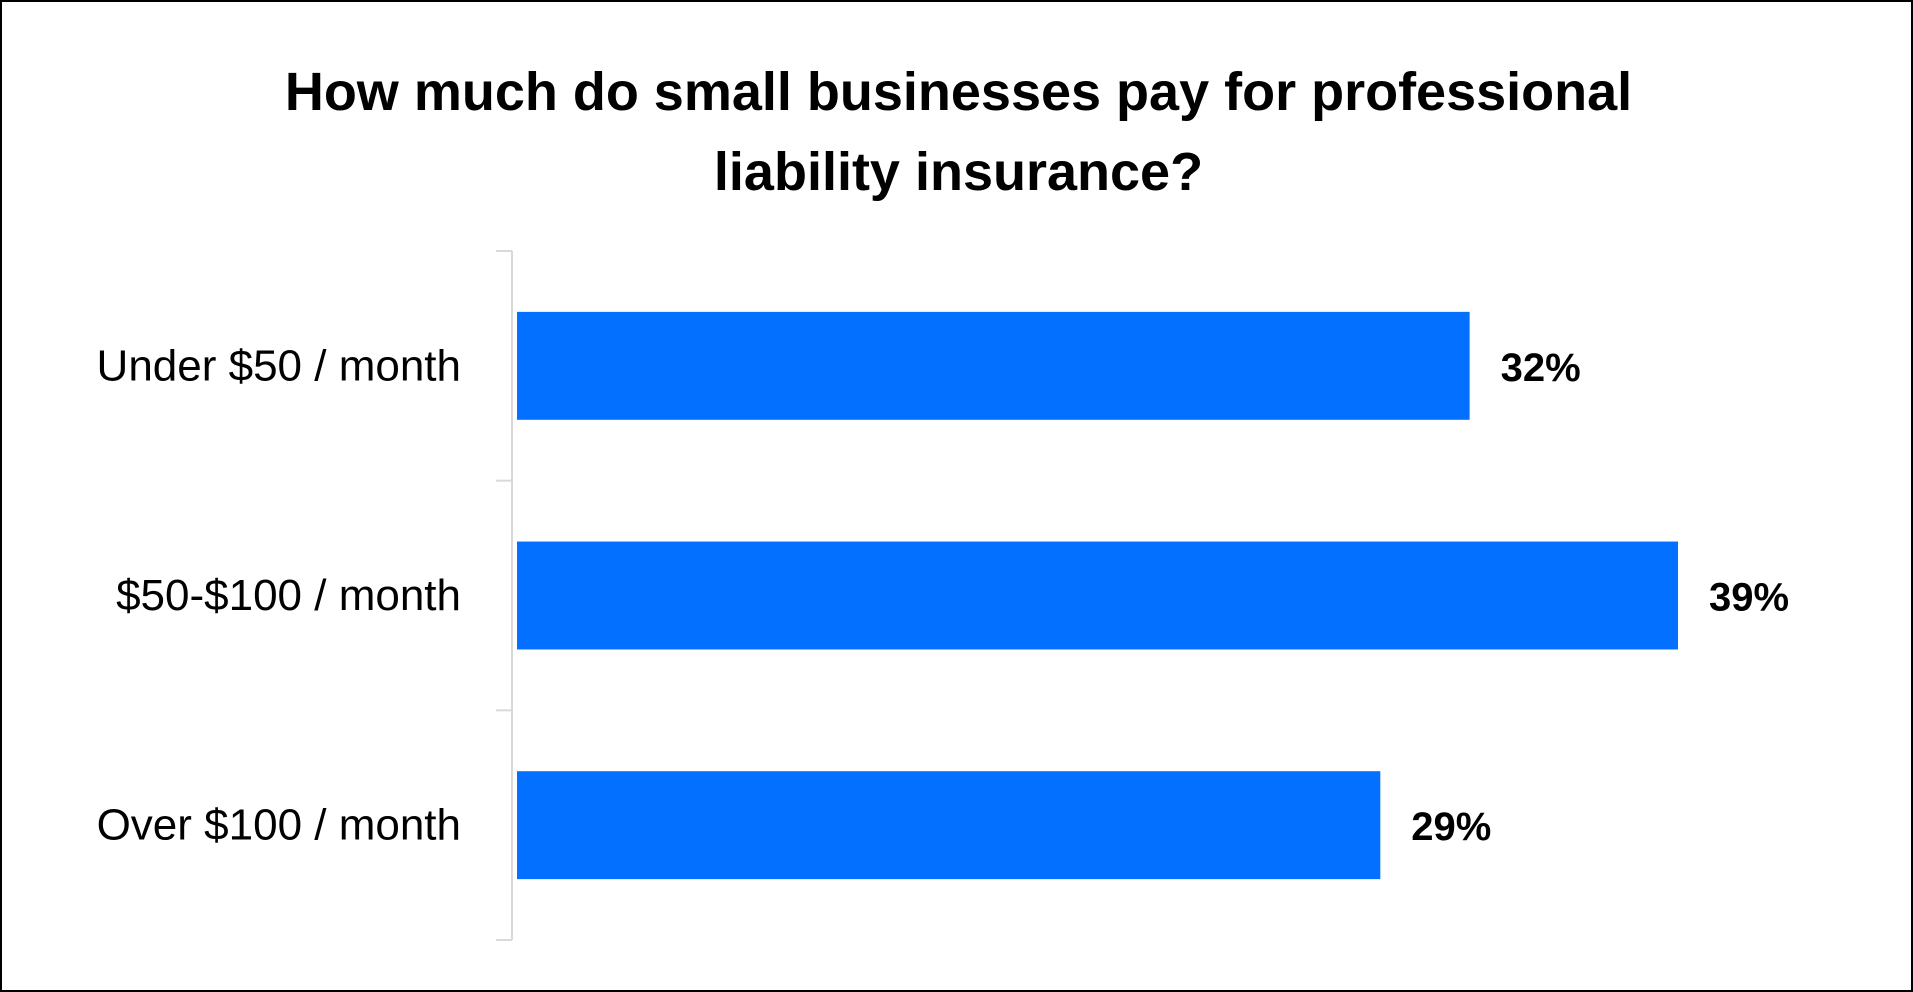 The height and width of the screenshot is (992, 1913). What do you see at coordinates (1451, 827) in the screenshot?
I see `data-label: 29%` at bounding box center [1451, 827].